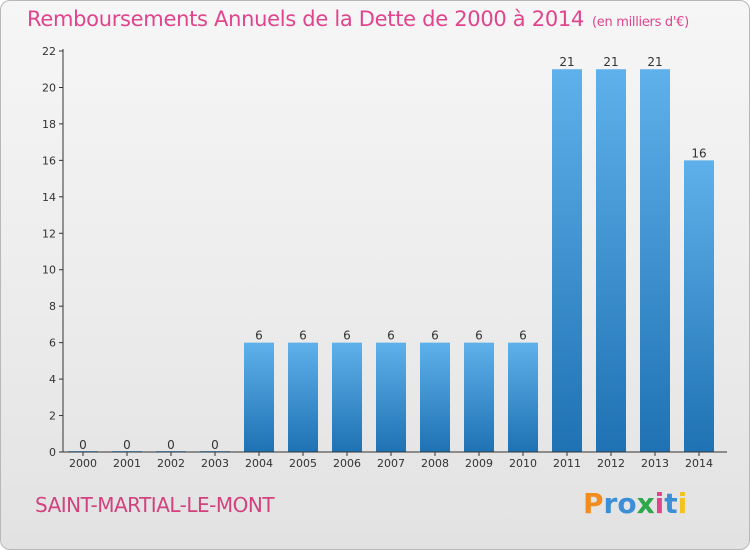 The width and height of the screenshot is (750, 550). I want to click on x-tick-label: 2011, so click(567, 463).